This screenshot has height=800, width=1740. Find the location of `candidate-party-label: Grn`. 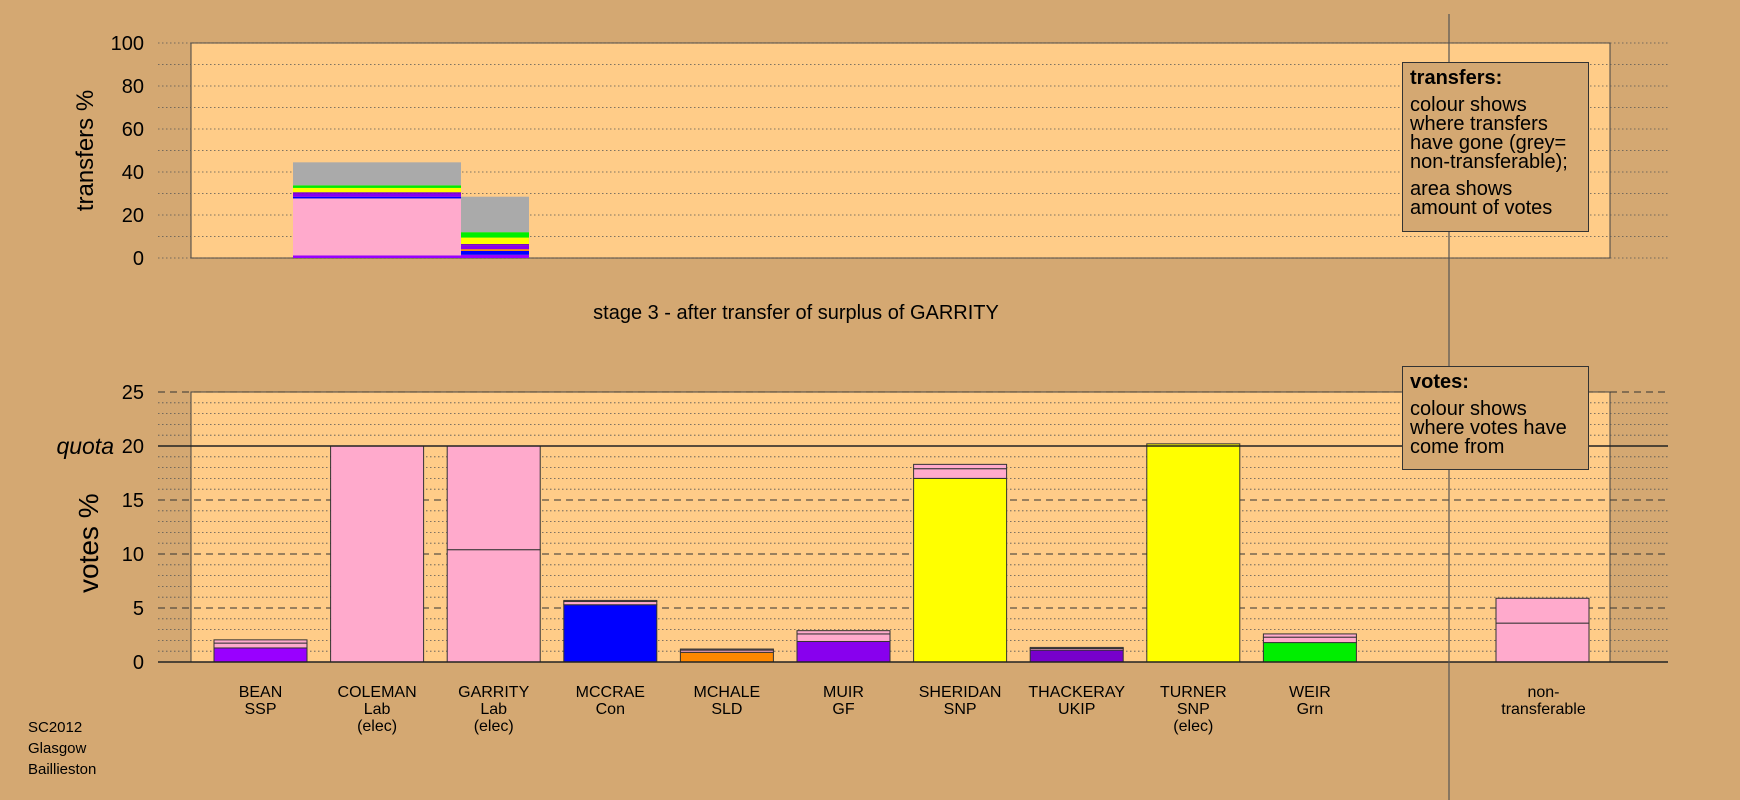

candidate-party-label: Grn is located at coordinates (1310, 709).